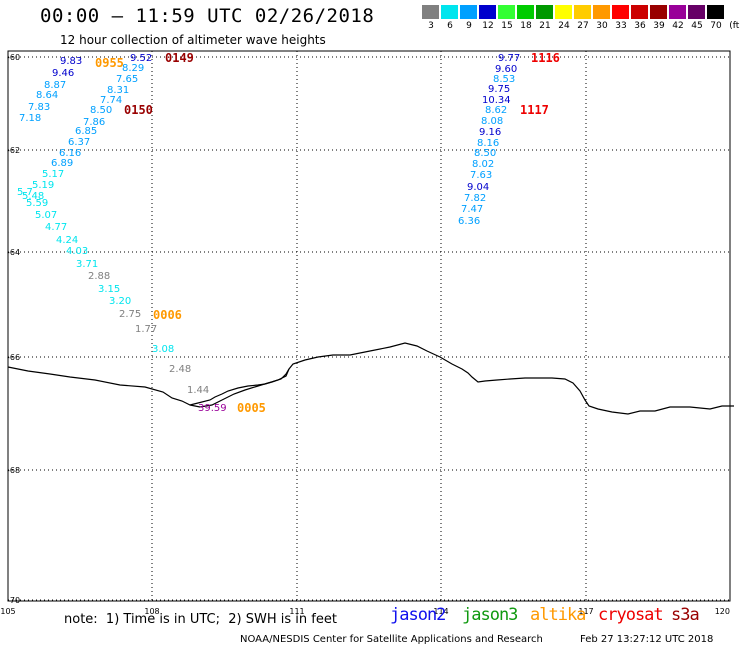  What do you see at coordinates (109, 63) in the screenshot?
I see `pass-time-label: 0955` at bounding box center [109, 63].